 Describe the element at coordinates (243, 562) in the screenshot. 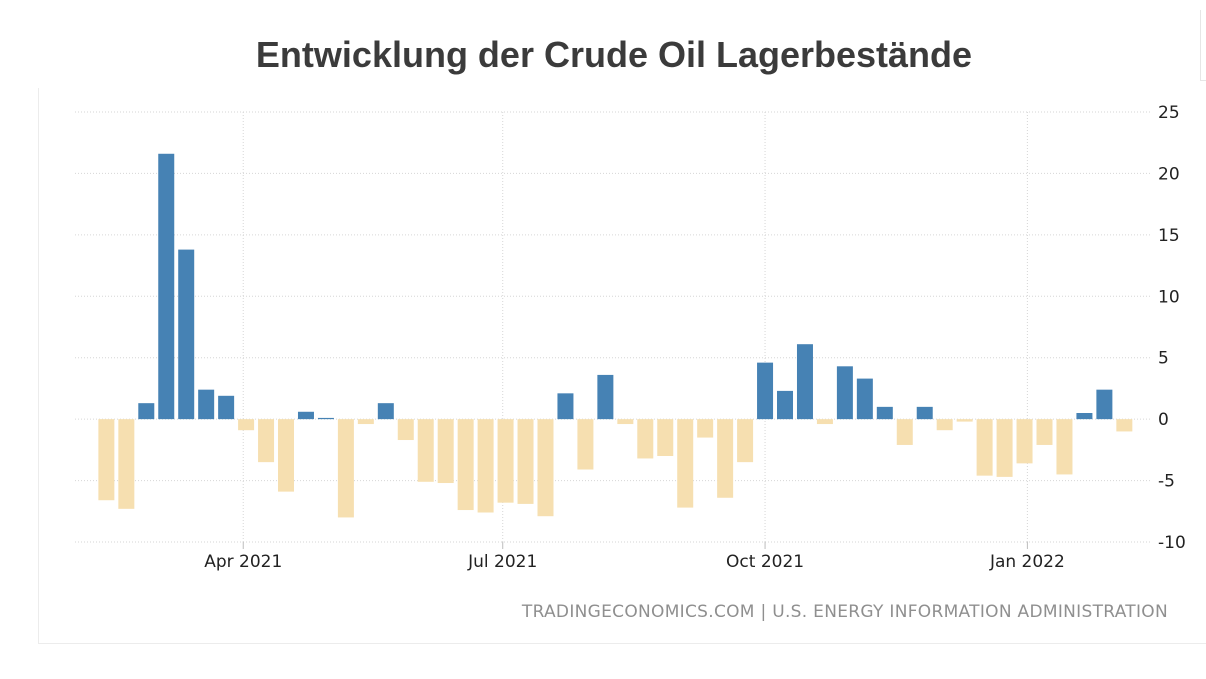

I see `x-tick-label: Apr 2021` at that location.